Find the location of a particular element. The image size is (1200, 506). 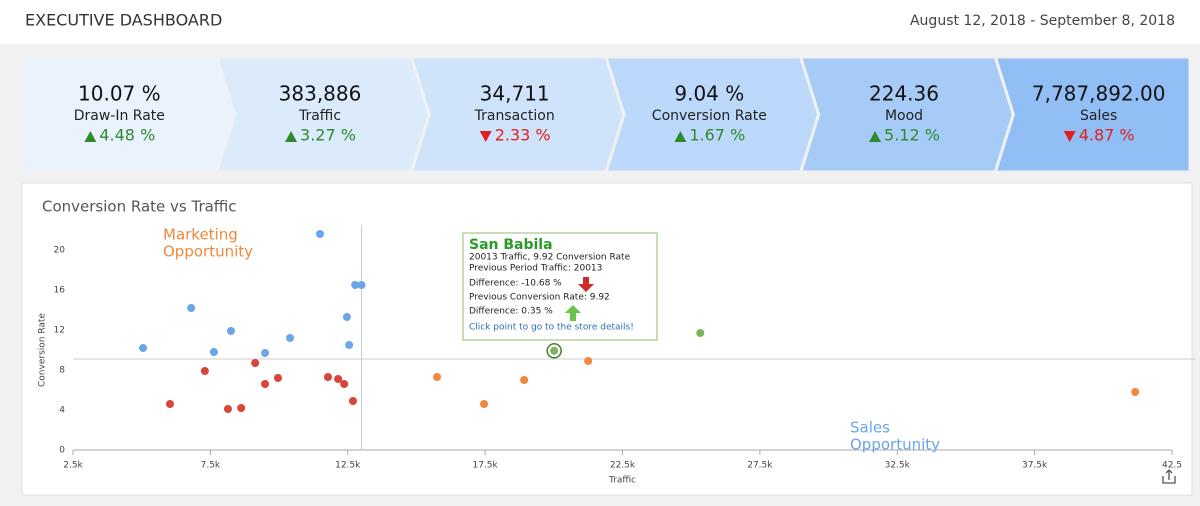

kpi-label: Traffic is located at coordinates (319, 116).